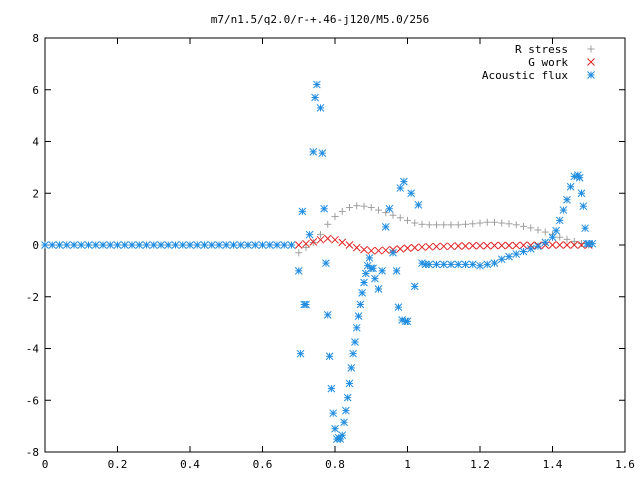  I want to click on x-tick-label: 1.6, so click(625, 464).